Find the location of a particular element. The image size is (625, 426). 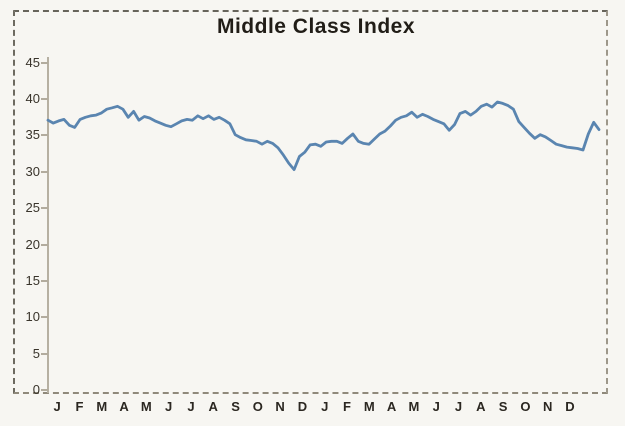

y-tick-label: 0 is located at coordinates (36, 389).